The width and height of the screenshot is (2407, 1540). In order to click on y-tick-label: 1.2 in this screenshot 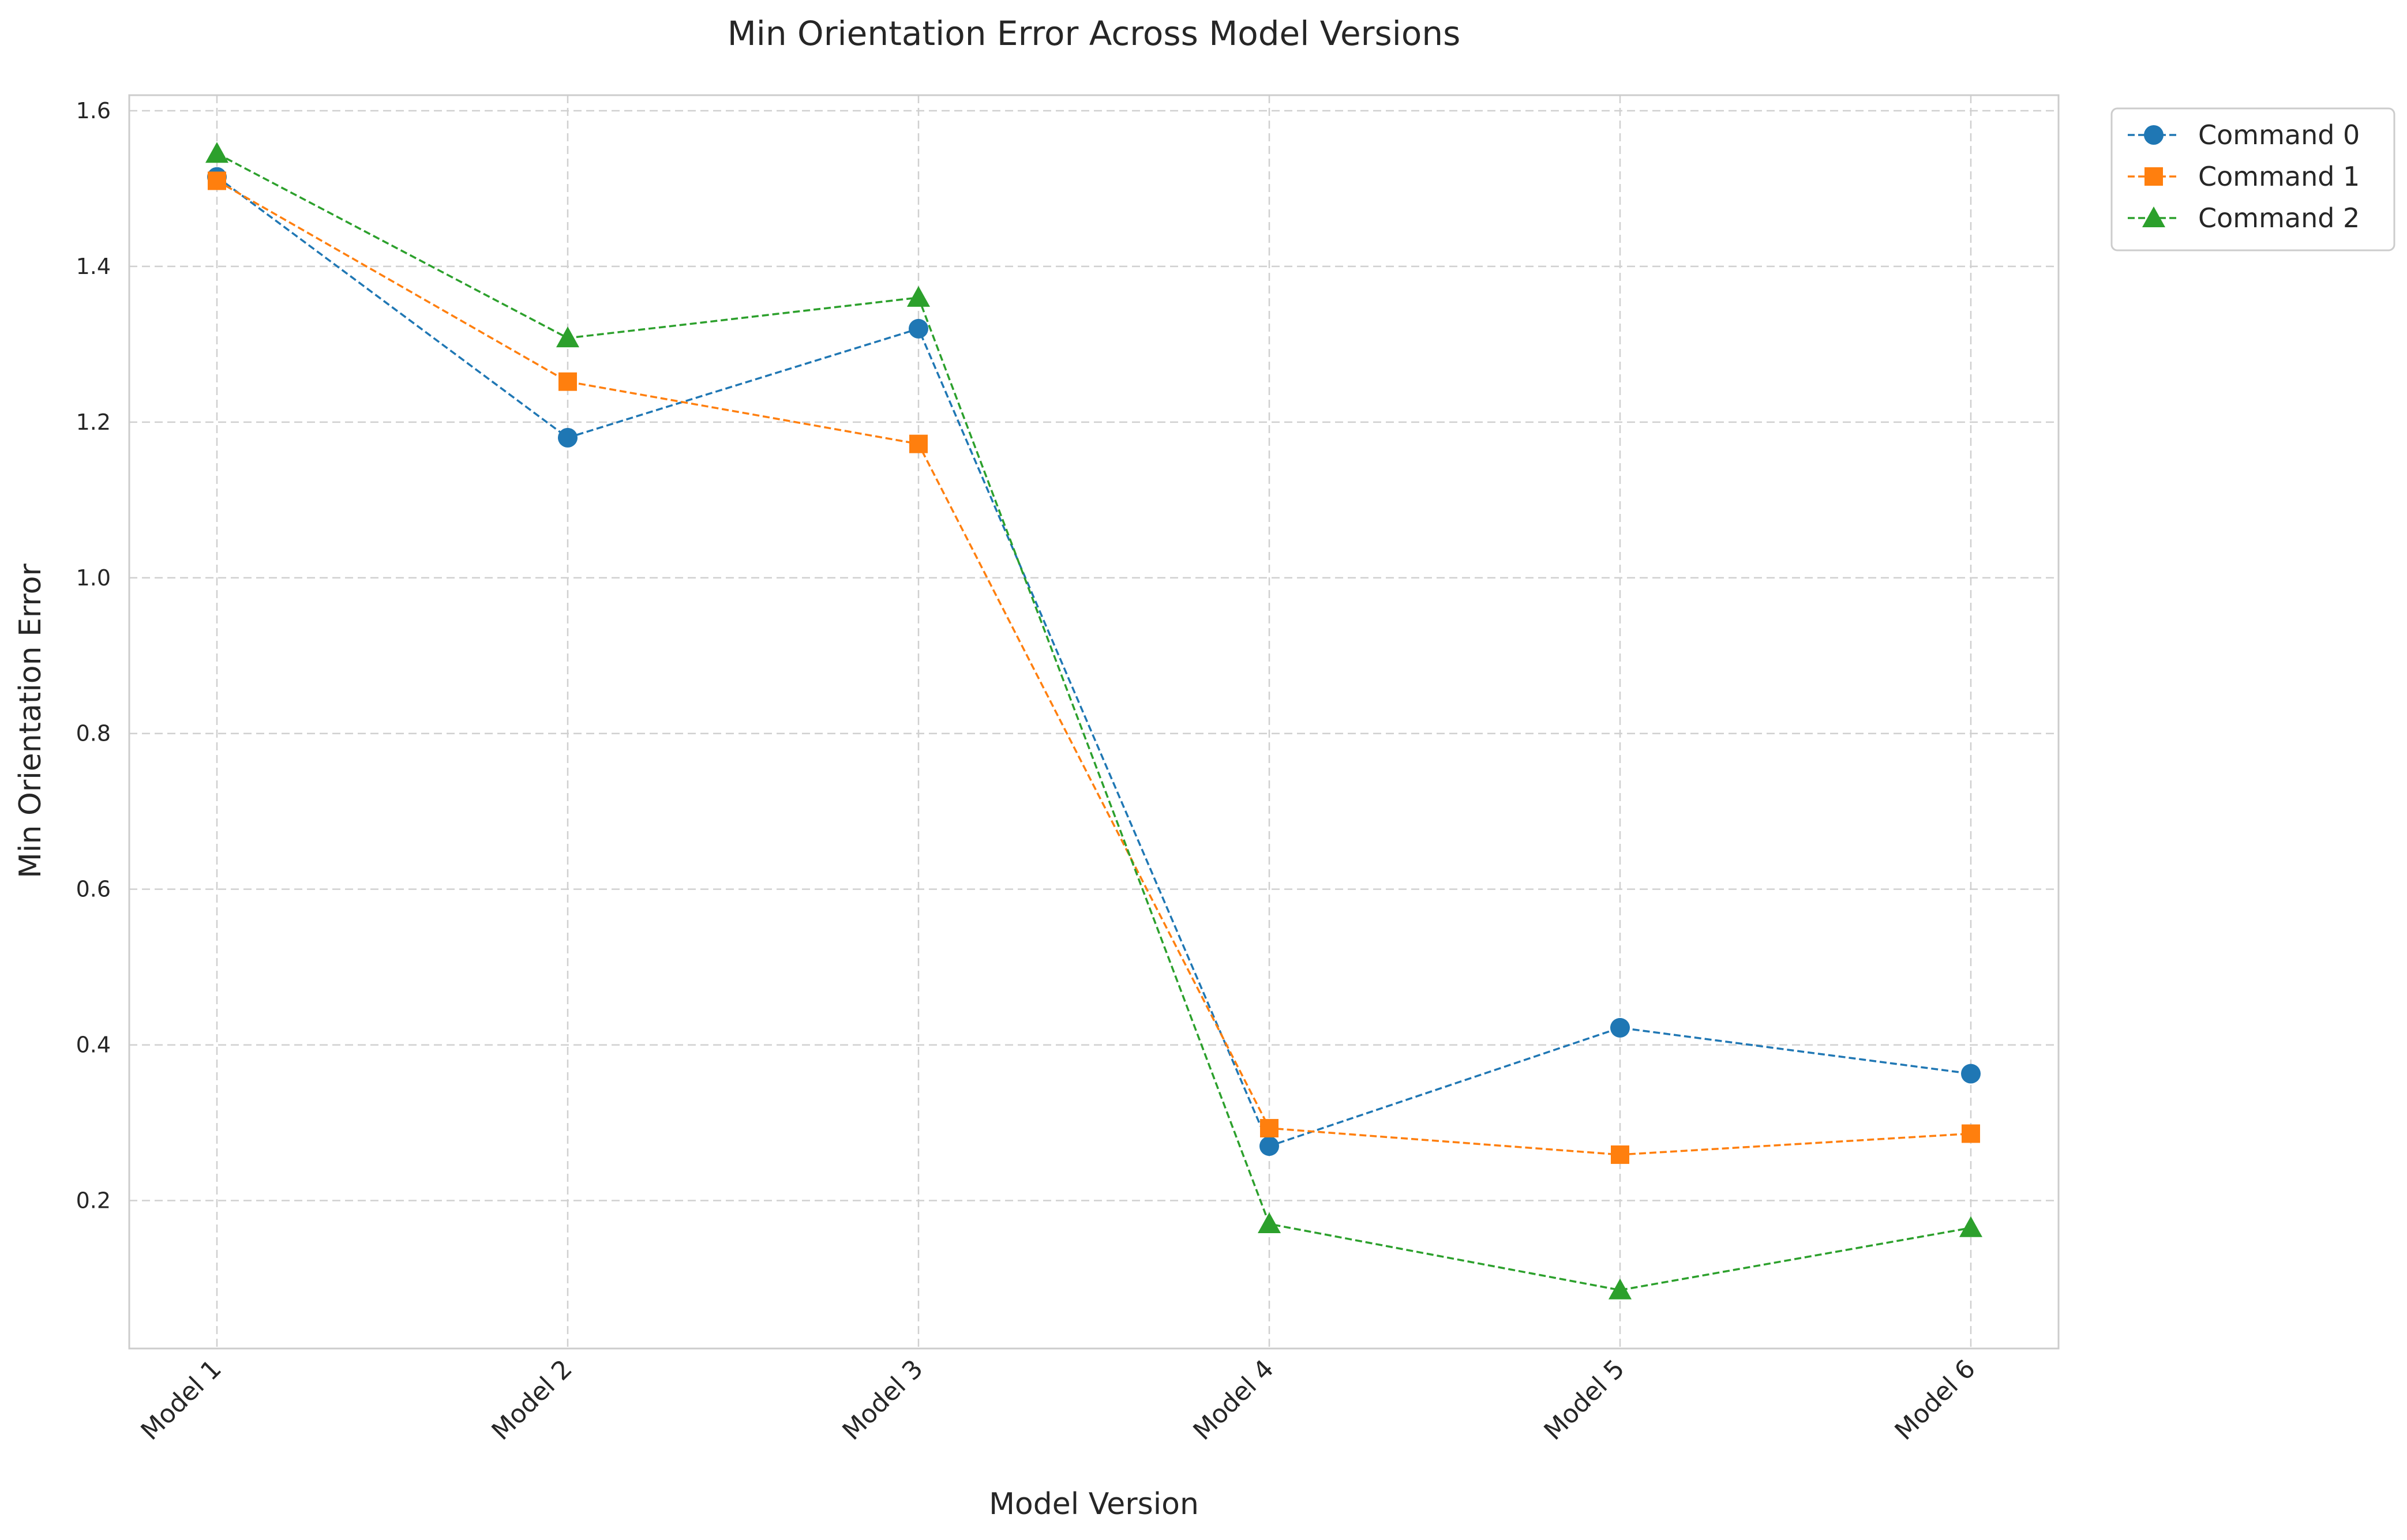, I will do `click(94, 422)`.